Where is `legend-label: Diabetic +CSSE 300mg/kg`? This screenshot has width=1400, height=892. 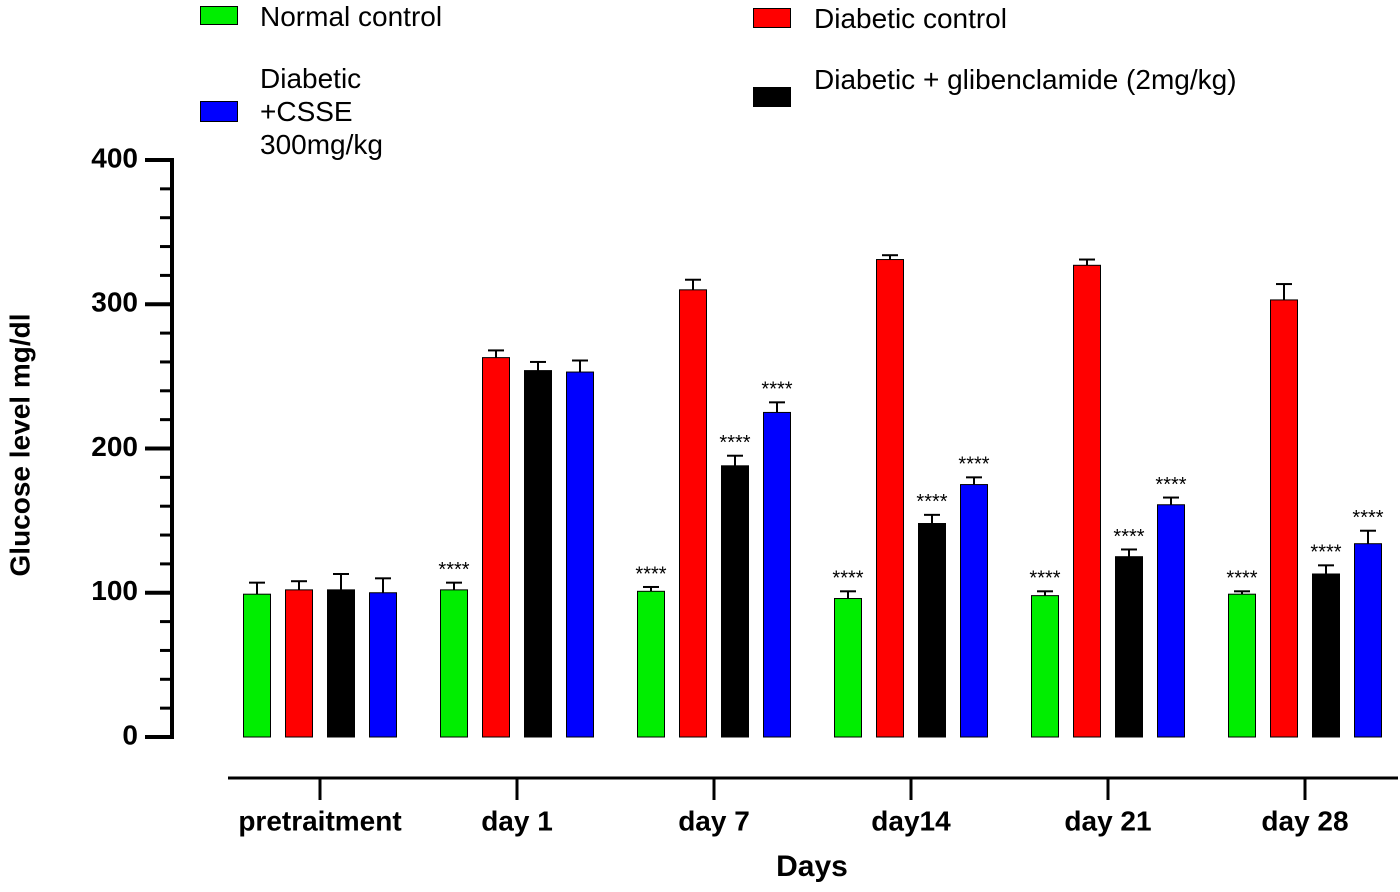 legend-label: Diabetic +CSSE 300mg/kg is located at coordinates (321, 111).